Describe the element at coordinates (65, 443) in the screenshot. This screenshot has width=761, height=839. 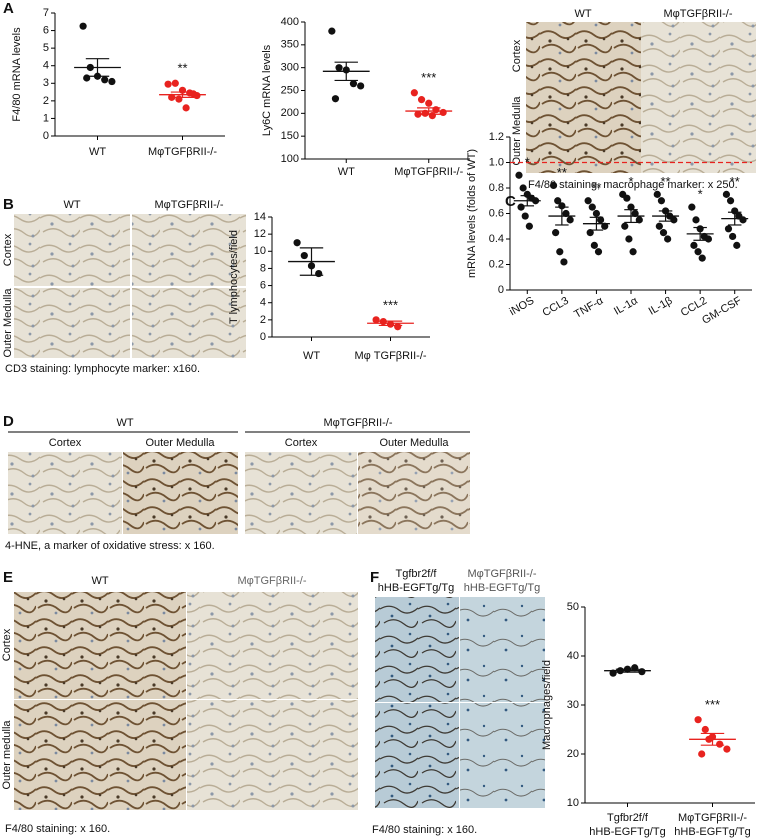
I see `column-label: Cortex` at that location.